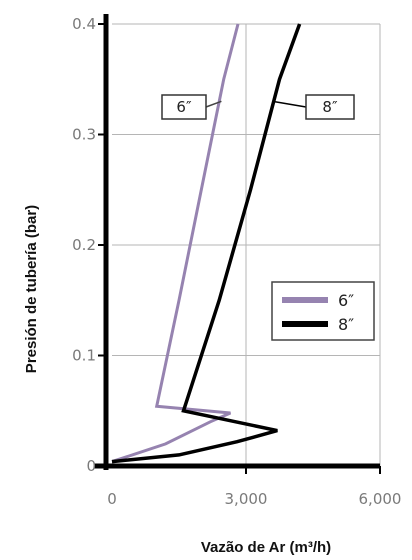 This screenshot has height=560, width=412. Describe the element at coordinates (266, 547) in the screenshot. I see `x-axis-title: Vazão de Ar (m³/h)` at that location.